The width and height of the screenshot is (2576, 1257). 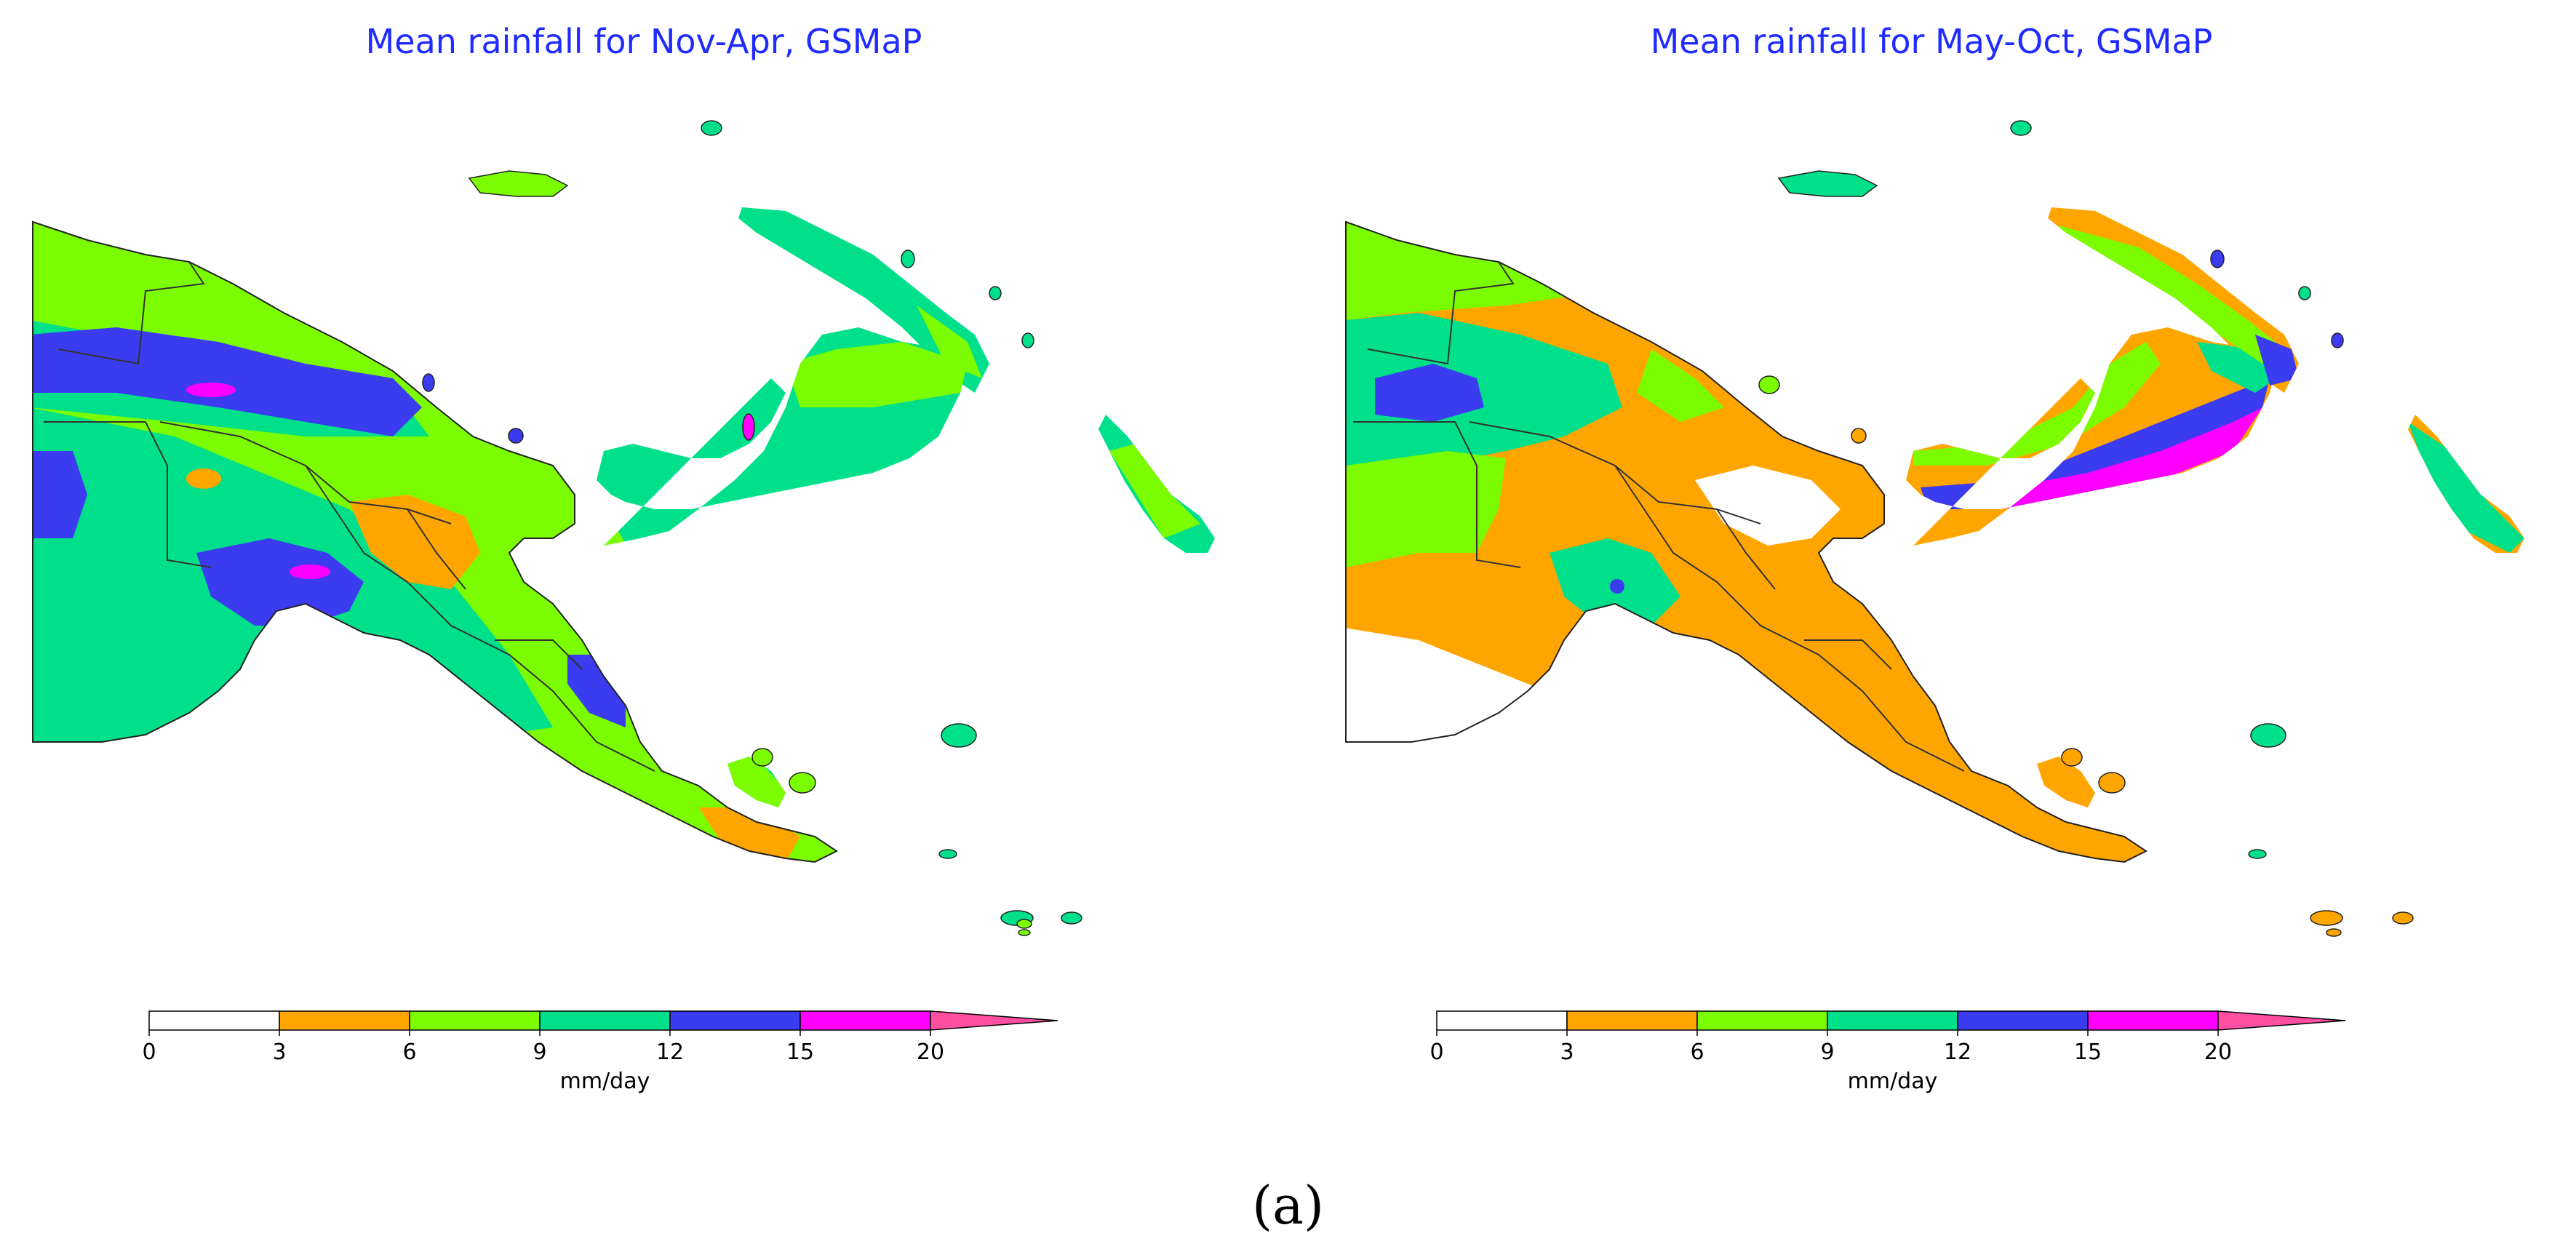 What do you see at coordinates (1931, 41) in the screenshot?
I see `panel-title: Mean rainfall for May-Oct, GSMaP` at bounding box center [1931, 41].